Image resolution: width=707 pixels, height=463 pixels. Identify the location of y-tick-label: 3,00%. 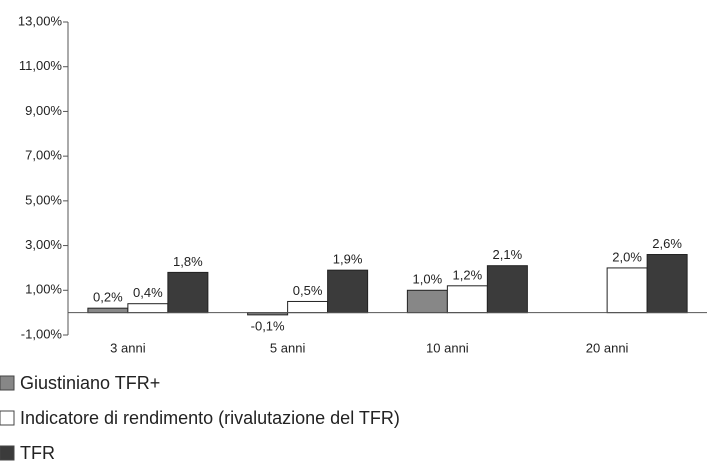
(43, 244).